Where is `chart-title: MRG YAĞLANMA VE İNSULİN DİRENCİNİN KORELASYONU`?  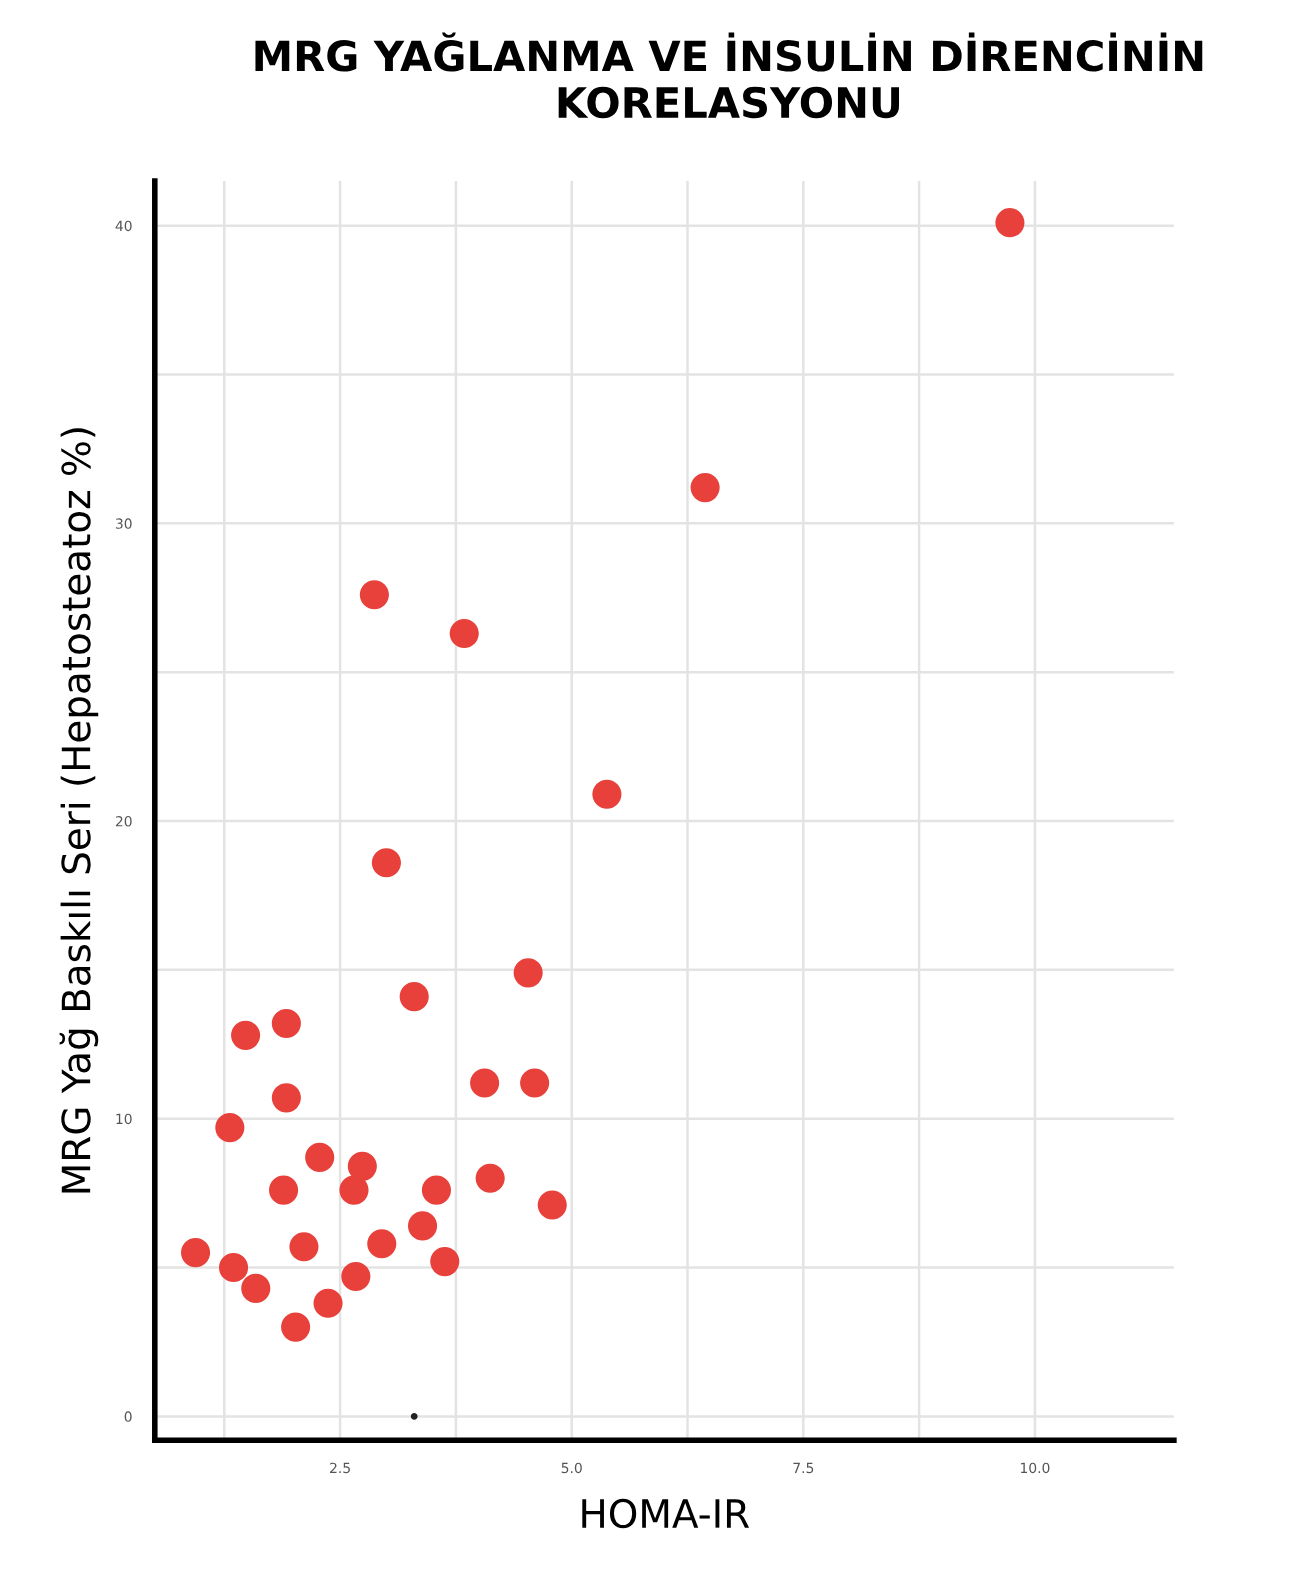
chart-title: MRG YAĞLANMA VE İNSULİN DİRENCİNİN KORELASYONU is located at coordinates (729, 75).